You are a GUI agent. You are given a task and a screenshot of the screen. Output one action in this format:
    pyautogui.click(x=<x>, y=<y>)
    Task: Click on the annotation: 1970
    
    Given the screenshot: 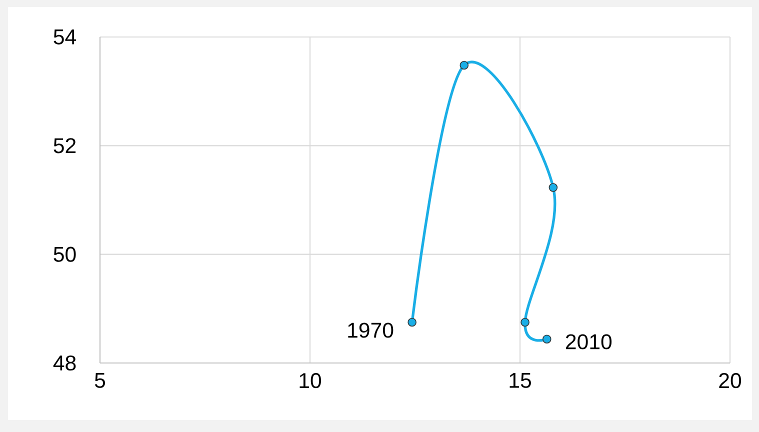 What is the action you would take?
    pyautogui.click(x=371, y=330)
    